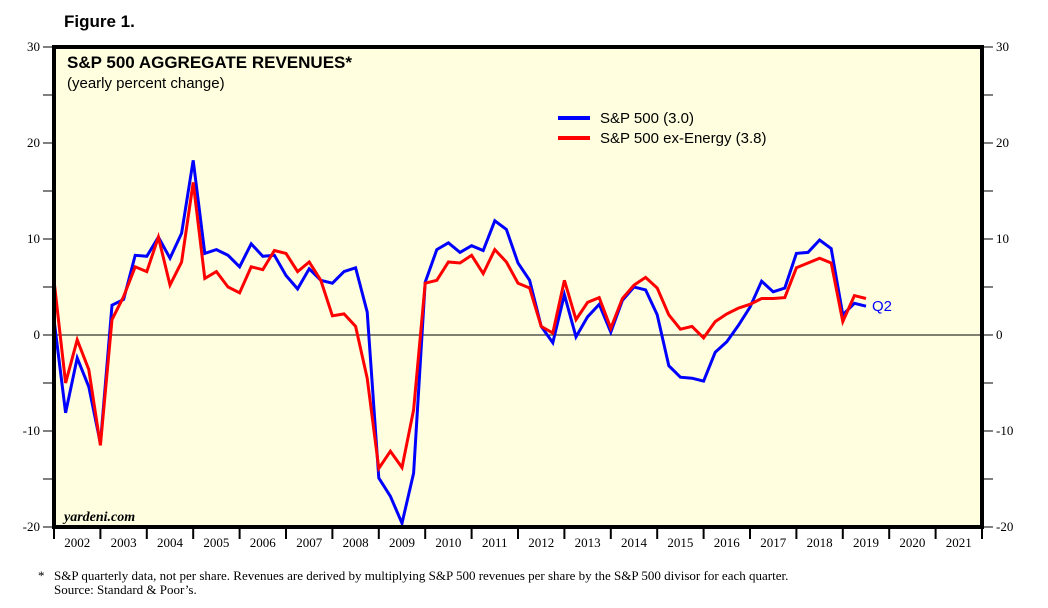 The height and width of the screenshot is (608, 1048). What do you see at coordinates (99, 21) in the screenshot?
I see `figure-label: Figure 1.` at bounding box center [99, 21].